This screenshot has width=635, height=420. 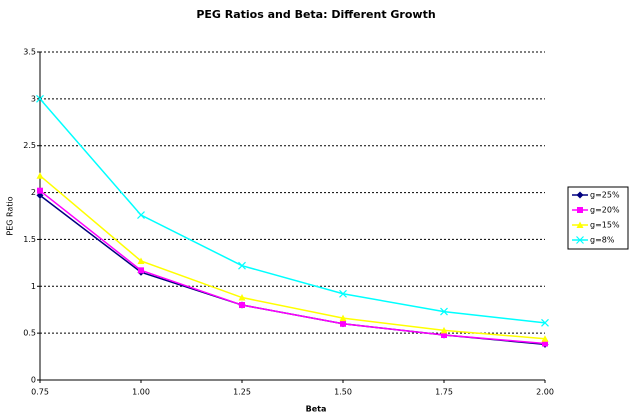 I want to click on x-tick-label: 0.75, so click(x=40, y=392).